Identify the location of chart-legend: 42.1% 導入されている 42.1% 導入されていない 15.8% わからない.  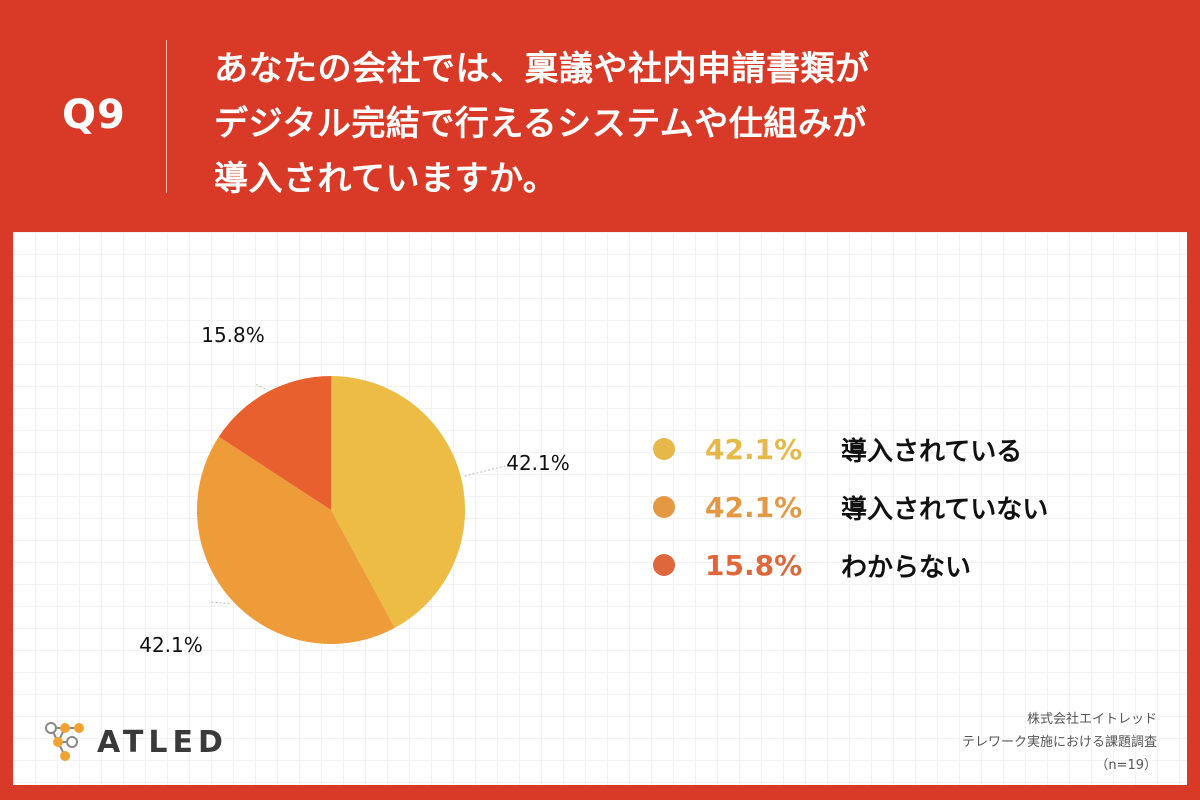
(850, 507).